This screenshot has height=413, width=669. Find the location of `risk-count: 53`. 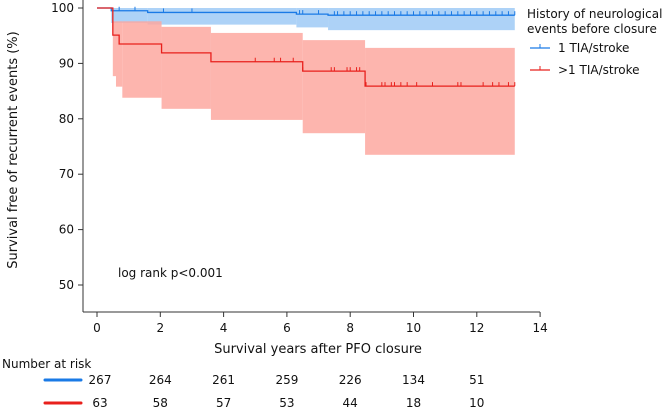

risk-count: 53 is located at coordinates (286, 403).